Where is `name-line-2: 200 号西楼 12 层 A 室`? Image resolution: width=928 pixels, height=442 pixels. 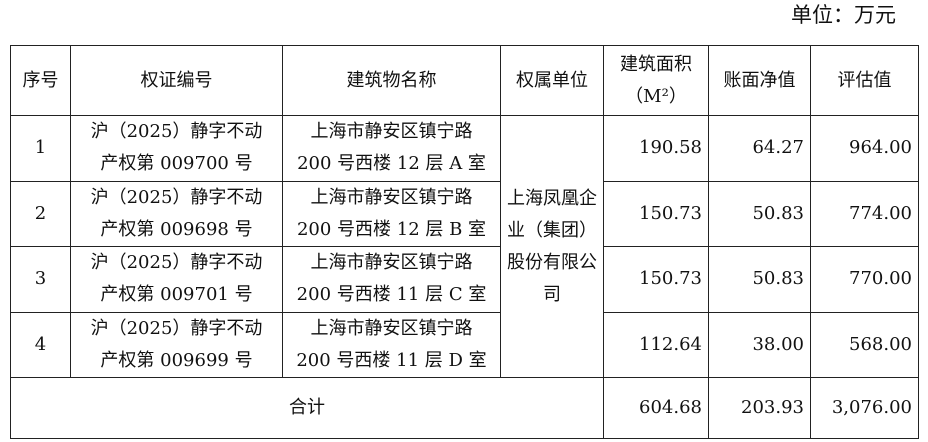
name-line-2: 200 号西楼 12 层 A 室 is located at coordinates (391, 164).